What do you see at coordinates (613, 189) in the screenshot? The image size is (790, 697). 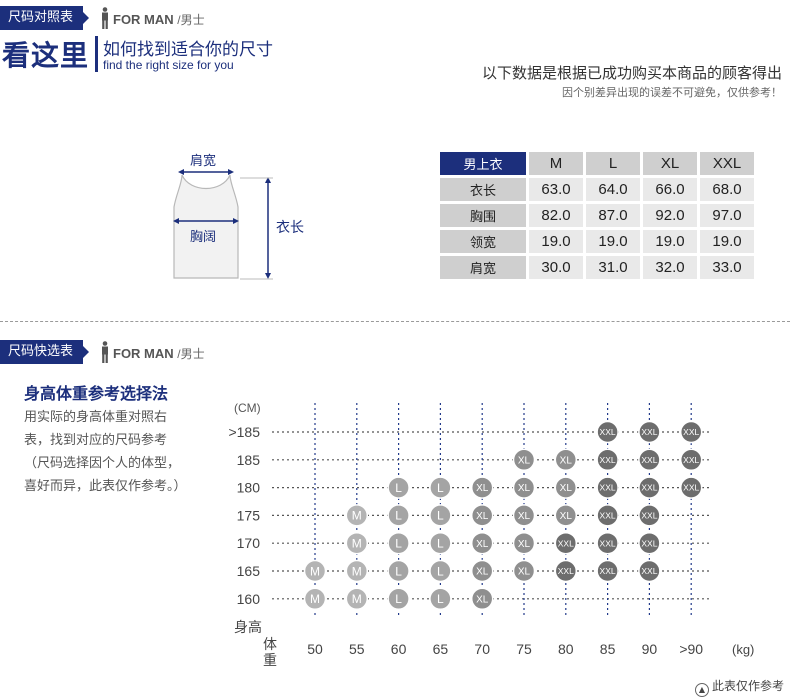 I see `table-cell: 64.0` at bounding box center [613, 189].